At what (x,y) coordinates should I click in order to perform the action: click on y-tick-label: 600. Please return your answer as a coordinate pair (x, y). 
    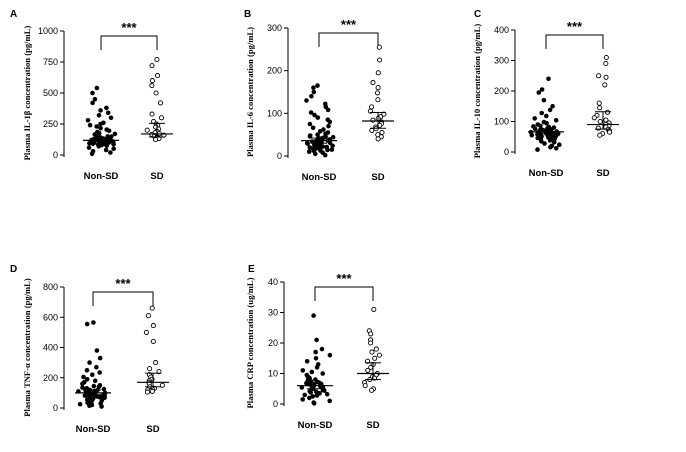
    Looking at the image, I should click on (50, 317).